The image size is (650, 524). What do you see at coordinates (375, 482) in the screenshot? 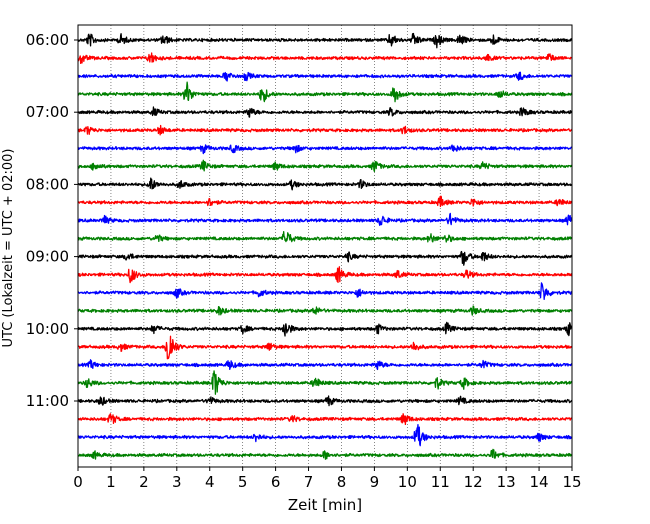
I see `x-tick-label: 9` at bounding box center [375, 482].